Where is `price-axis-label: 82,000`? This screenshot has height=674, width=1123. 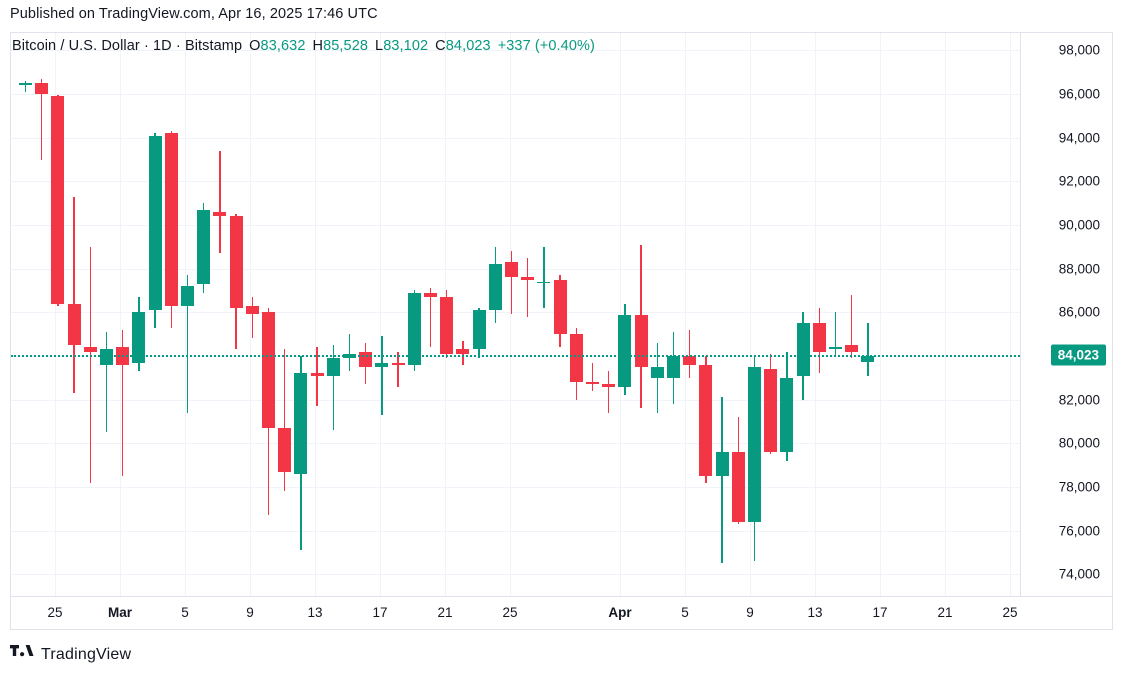
price-axis-label: 82,000 is located at coordinates (1079, 400).